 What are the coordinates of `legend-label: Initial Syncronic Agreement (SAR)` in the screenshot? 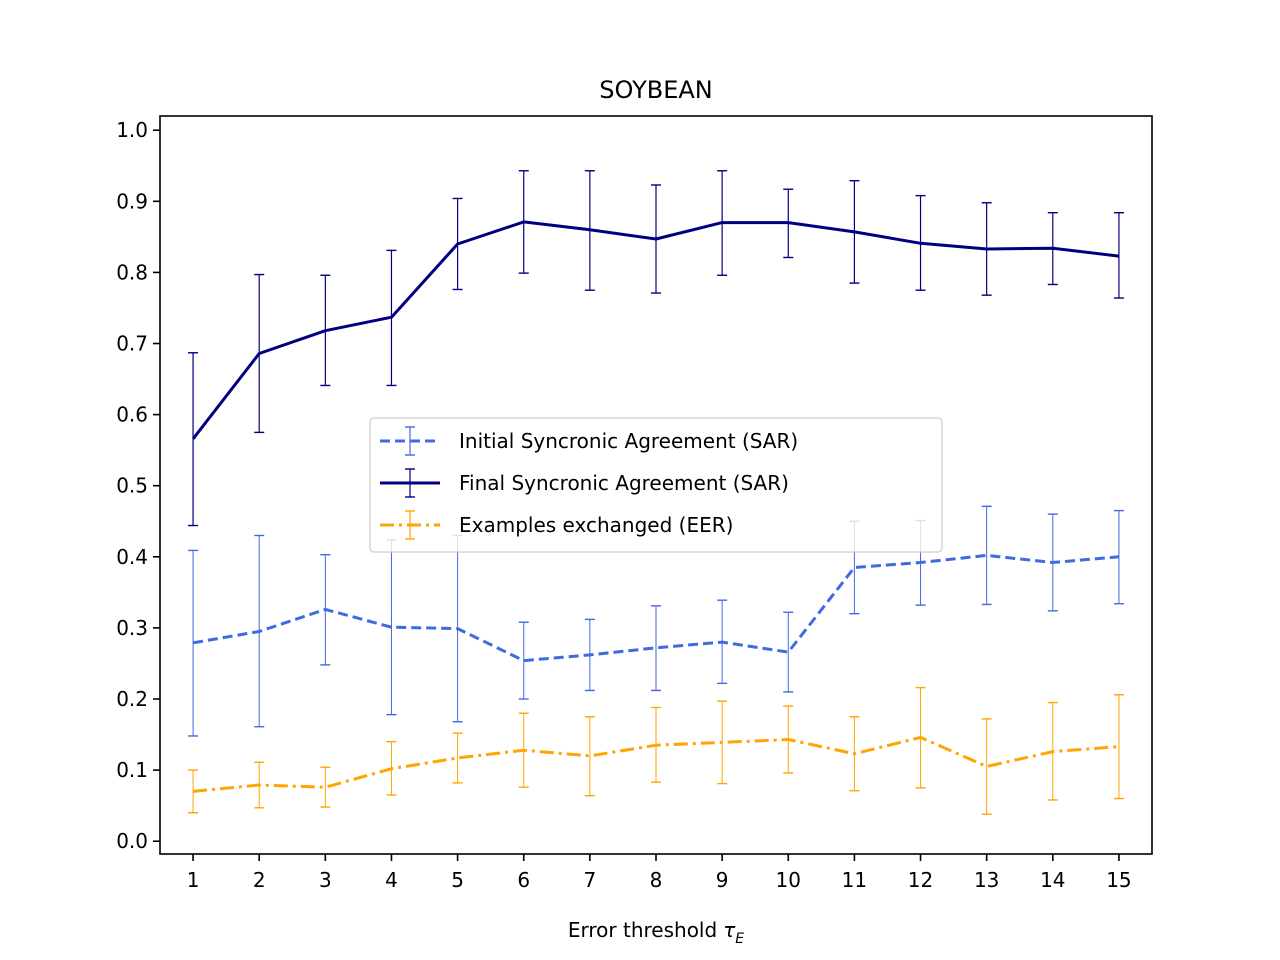 It's located at (628, 441).